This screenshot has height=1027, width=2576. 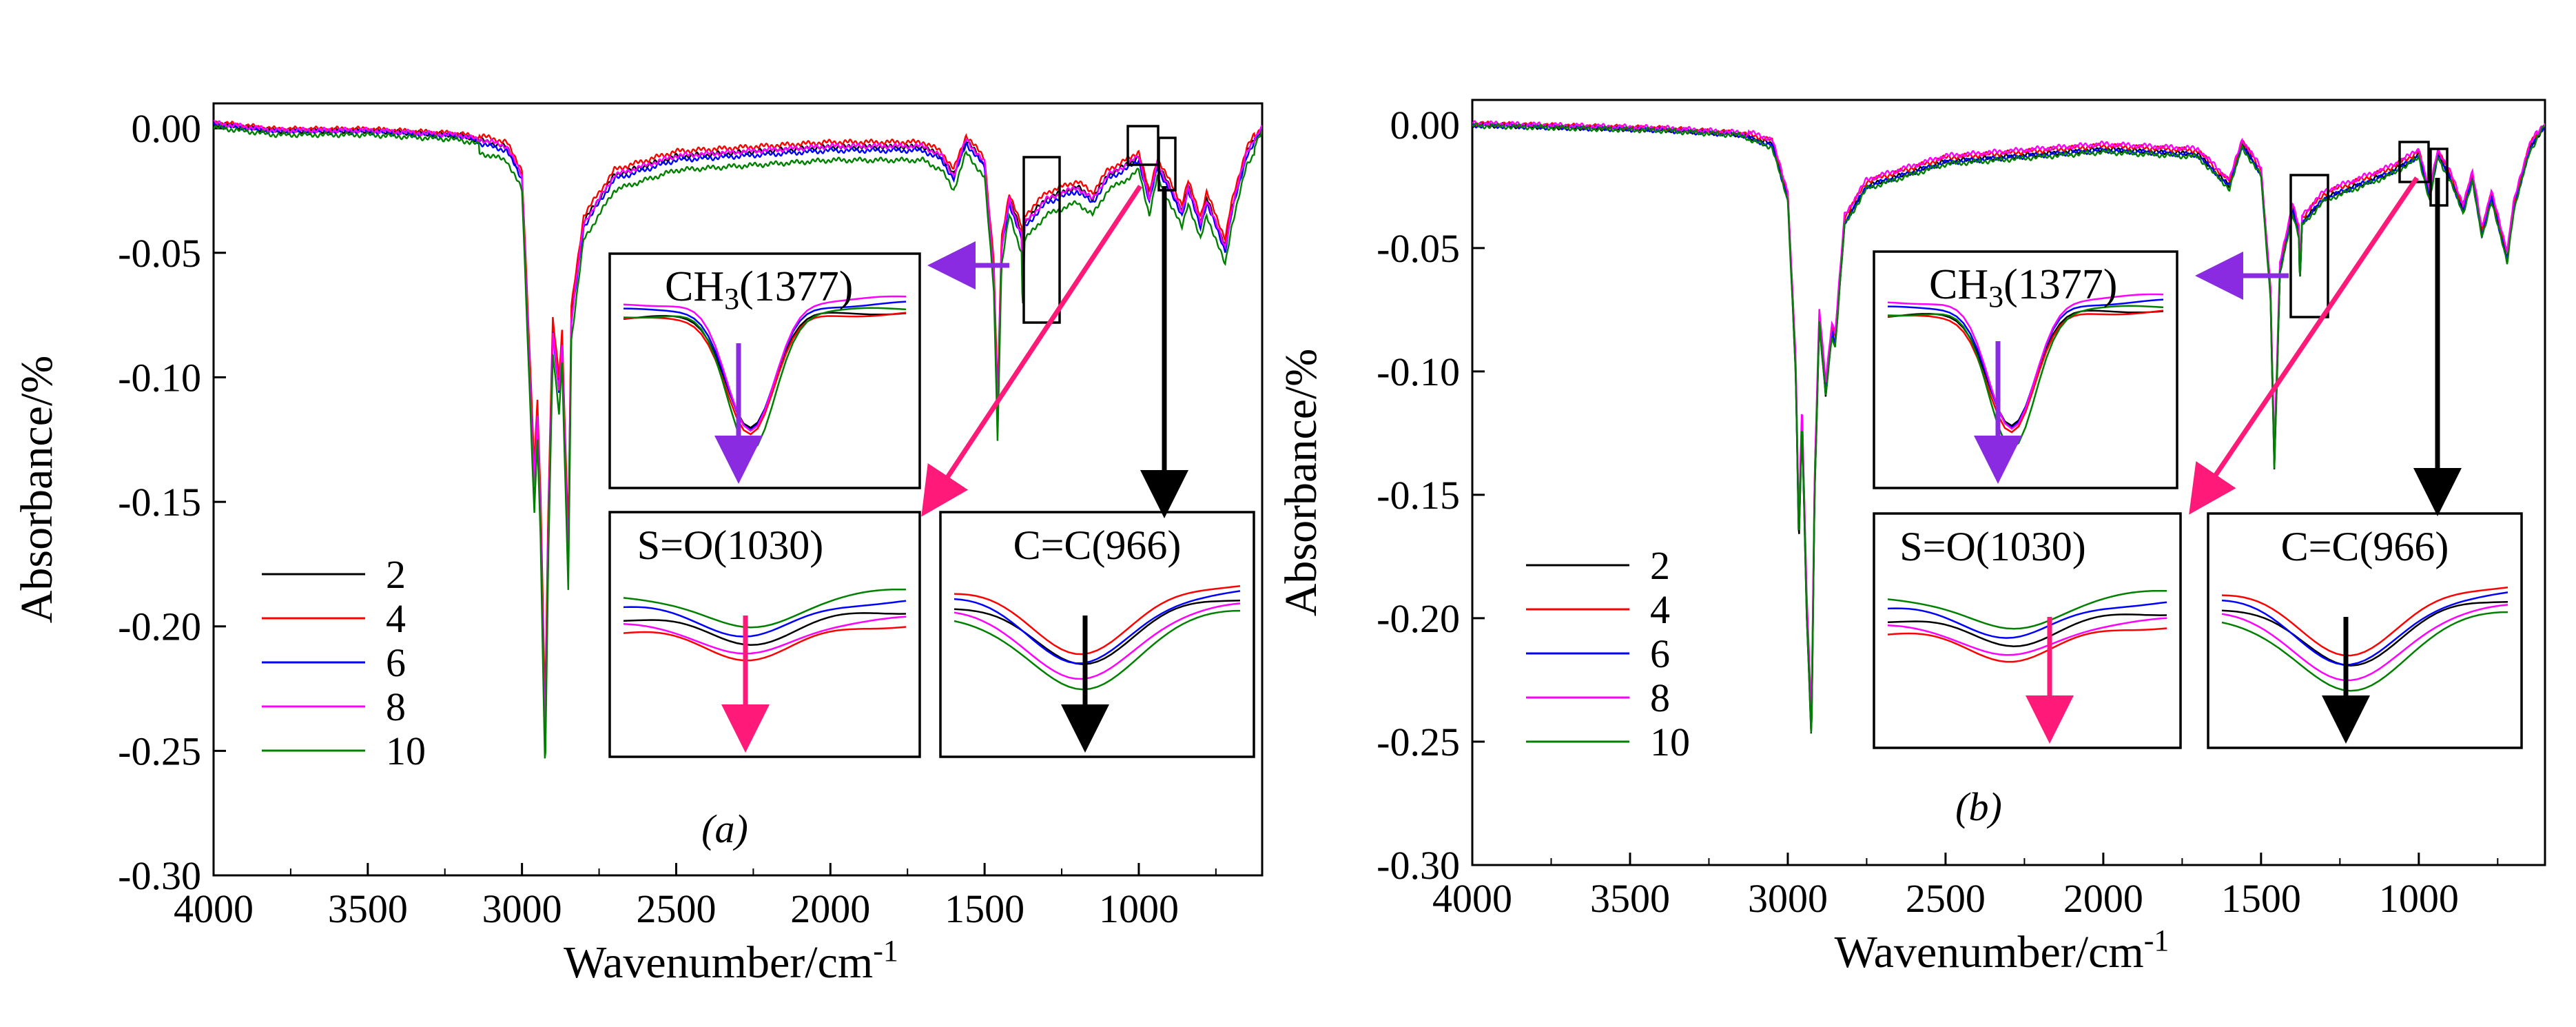 What do you see at coordinates (1978, 806) in the screenshot?
I see `panel-label: (b)` at bounding box center [1978, 806].